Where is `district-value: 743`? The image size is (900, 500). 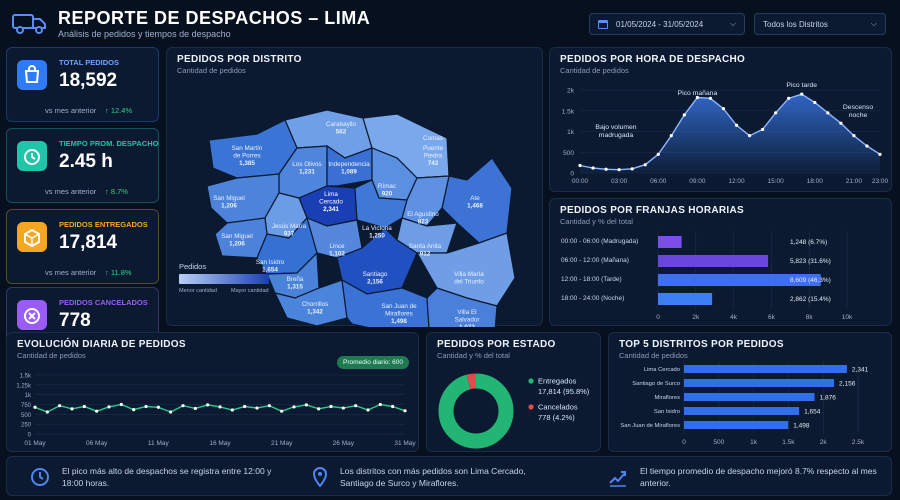
district-value: 743 is located at coordinates (433, 163).